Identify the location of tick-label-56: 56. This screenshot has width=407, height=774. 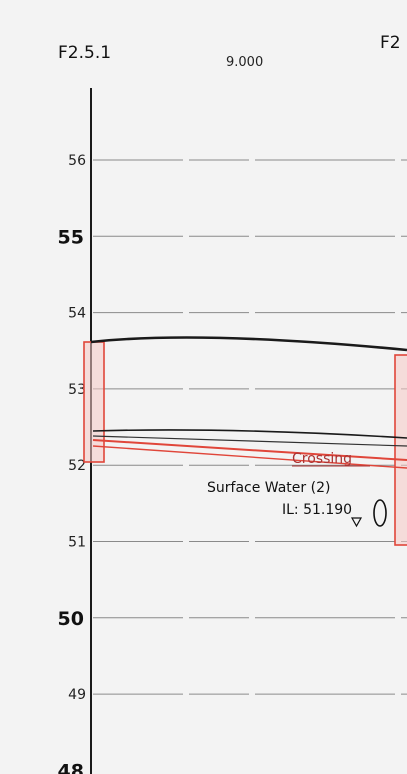
(77, 161).